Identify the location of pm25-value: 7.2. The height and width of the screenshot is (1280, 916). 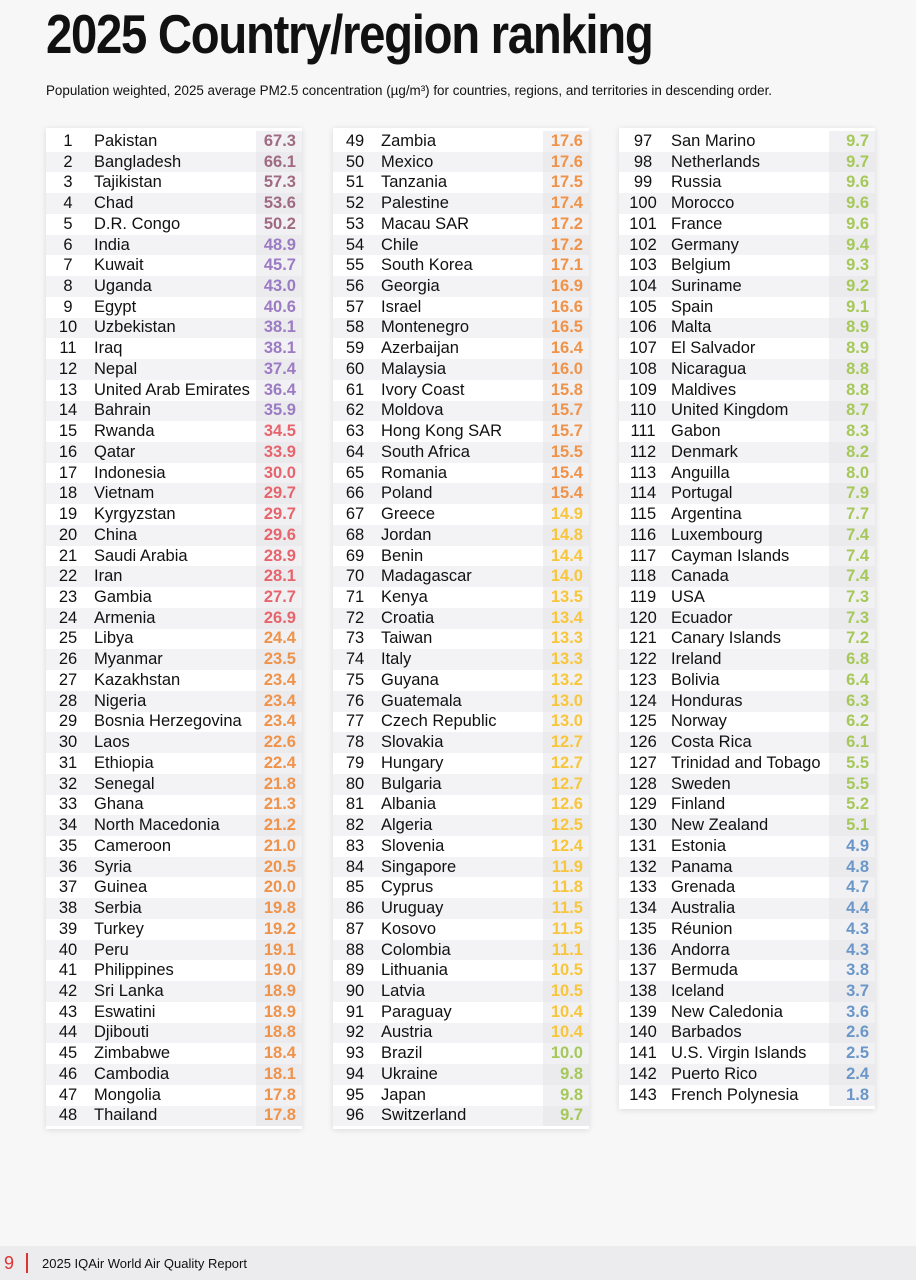
(852, 639).